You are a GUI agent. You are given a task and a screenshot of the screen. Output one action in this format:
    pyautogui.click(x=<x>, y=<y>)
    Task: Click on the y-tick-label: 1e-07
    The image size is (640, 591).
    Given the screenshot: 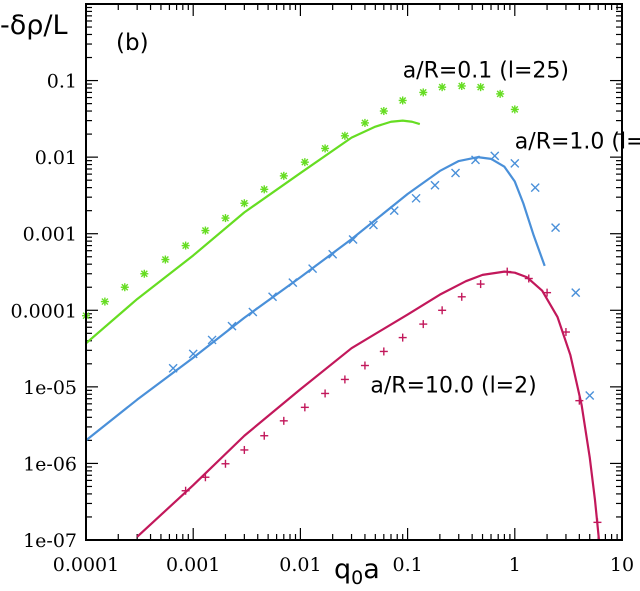 What is the action you would take?
    pyautogui.click(x=50, y=541)
    